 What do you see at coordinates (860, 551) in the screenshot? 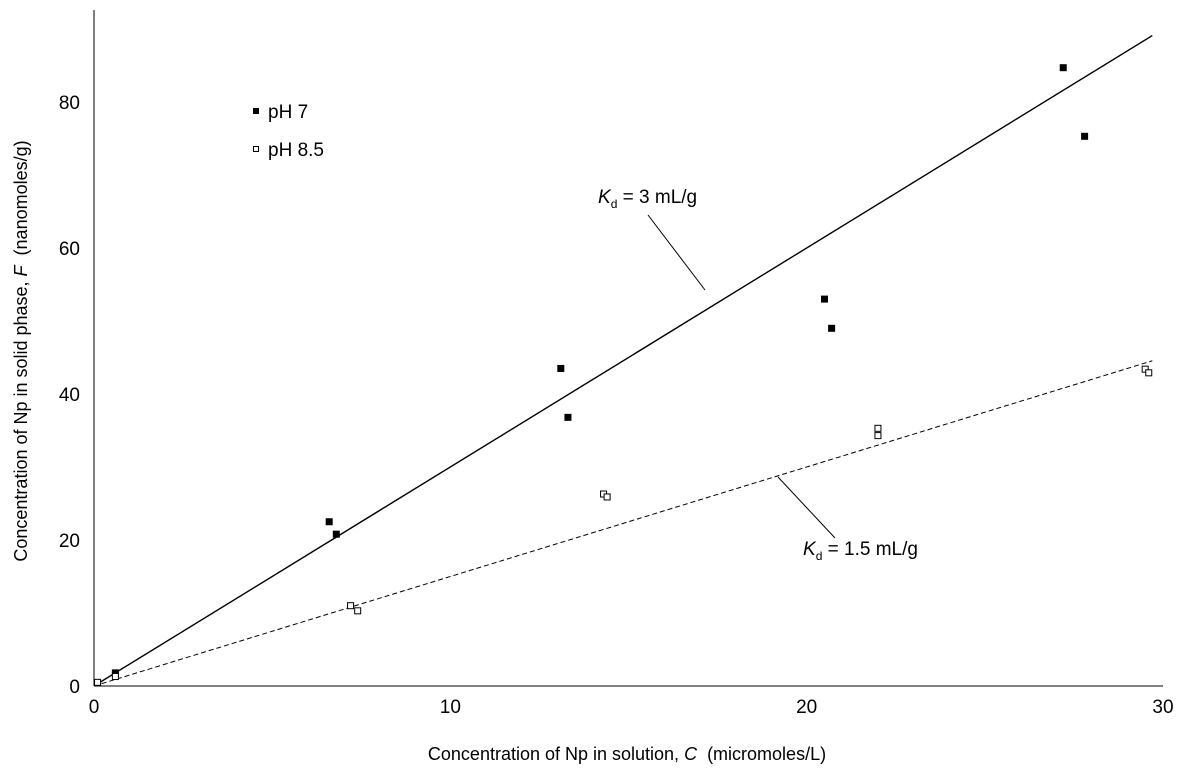
I see `annotation-kd15-label: Kd = 1.5 mL/g` at bounding box center [860, 551].